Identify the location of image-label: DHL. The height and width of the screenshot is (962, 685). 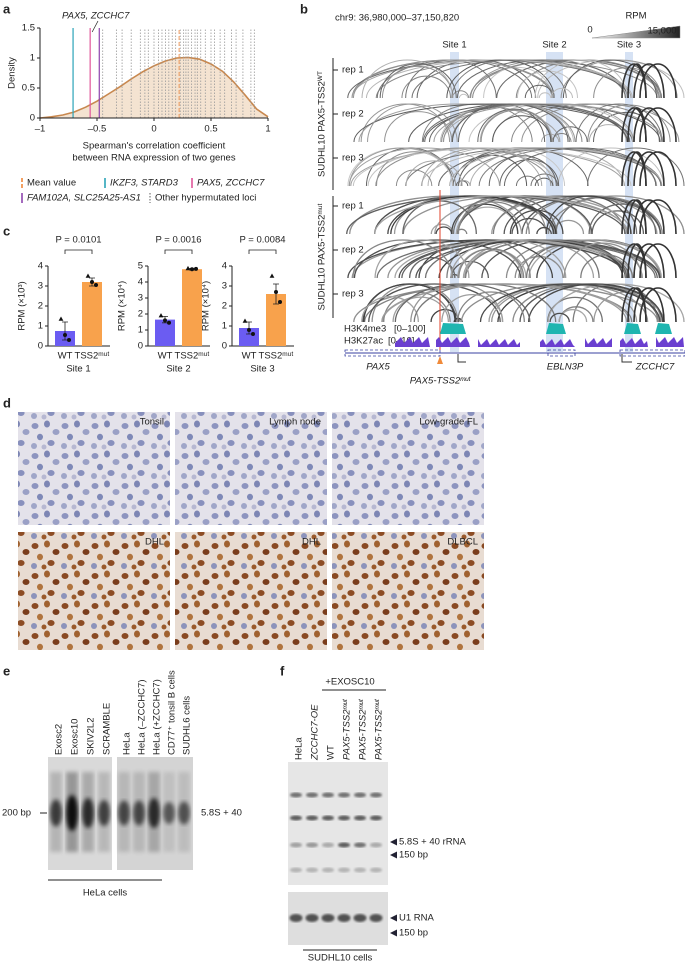
(311, 542).